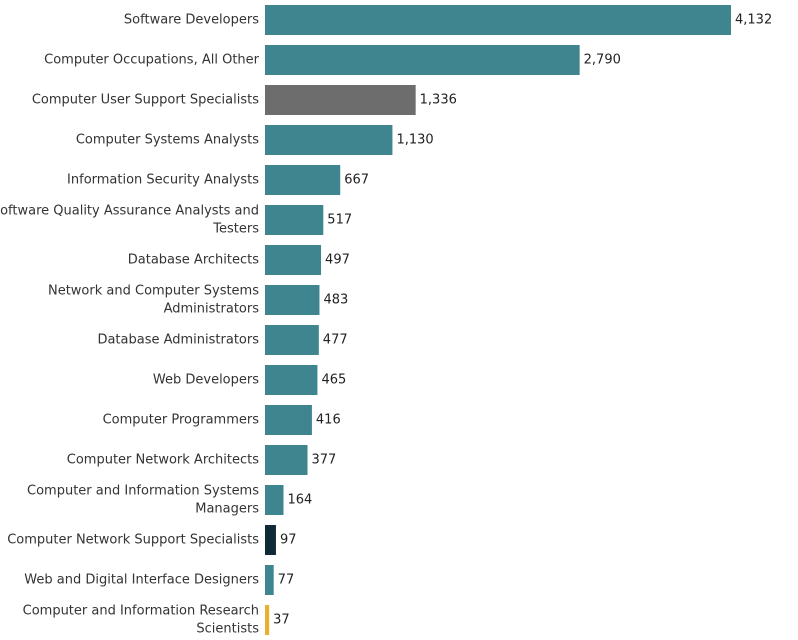 This screenshot has width=798, height=640. Describe the element at coordinates (356, 180) in the screenshot. I see `value-label-5: 667` at that location.